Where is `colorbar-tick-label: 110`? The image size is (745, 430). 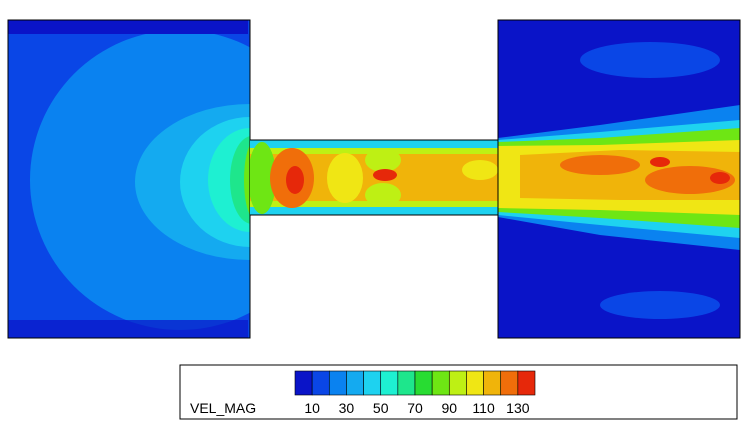
colorbar-tick-label: 110 is located at coordinates (483, 408).